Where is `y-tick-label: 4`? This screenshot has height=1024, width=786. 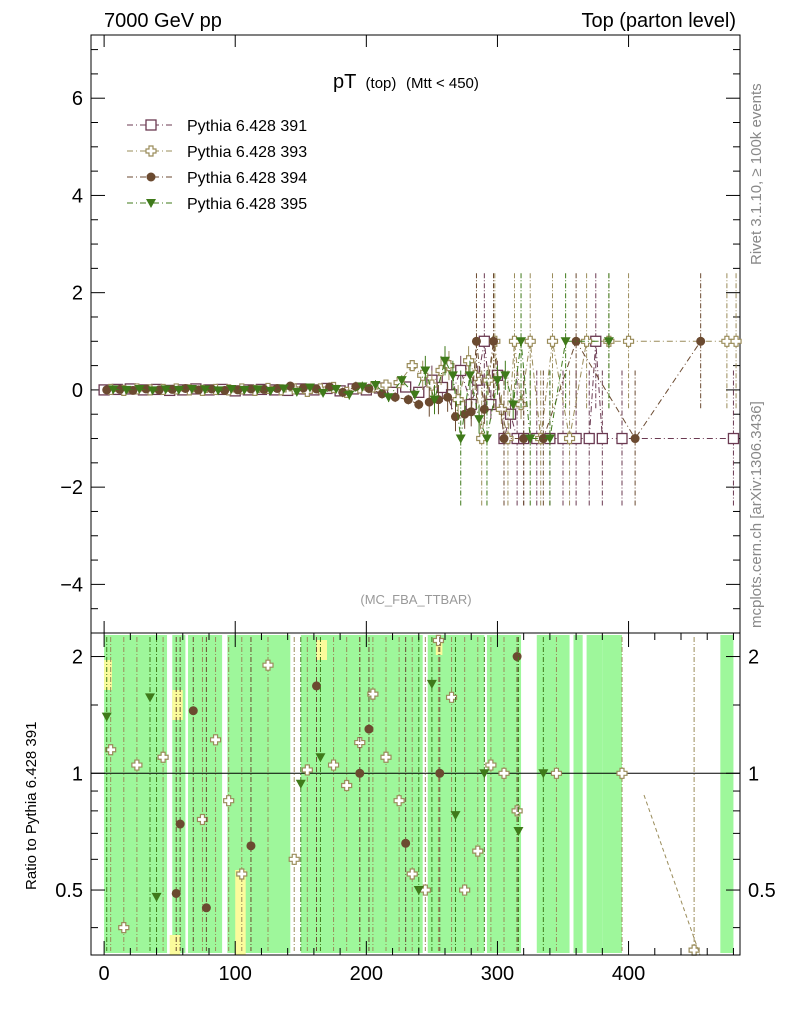
y-tick-label: 4 is located at coordinates (77, 196).